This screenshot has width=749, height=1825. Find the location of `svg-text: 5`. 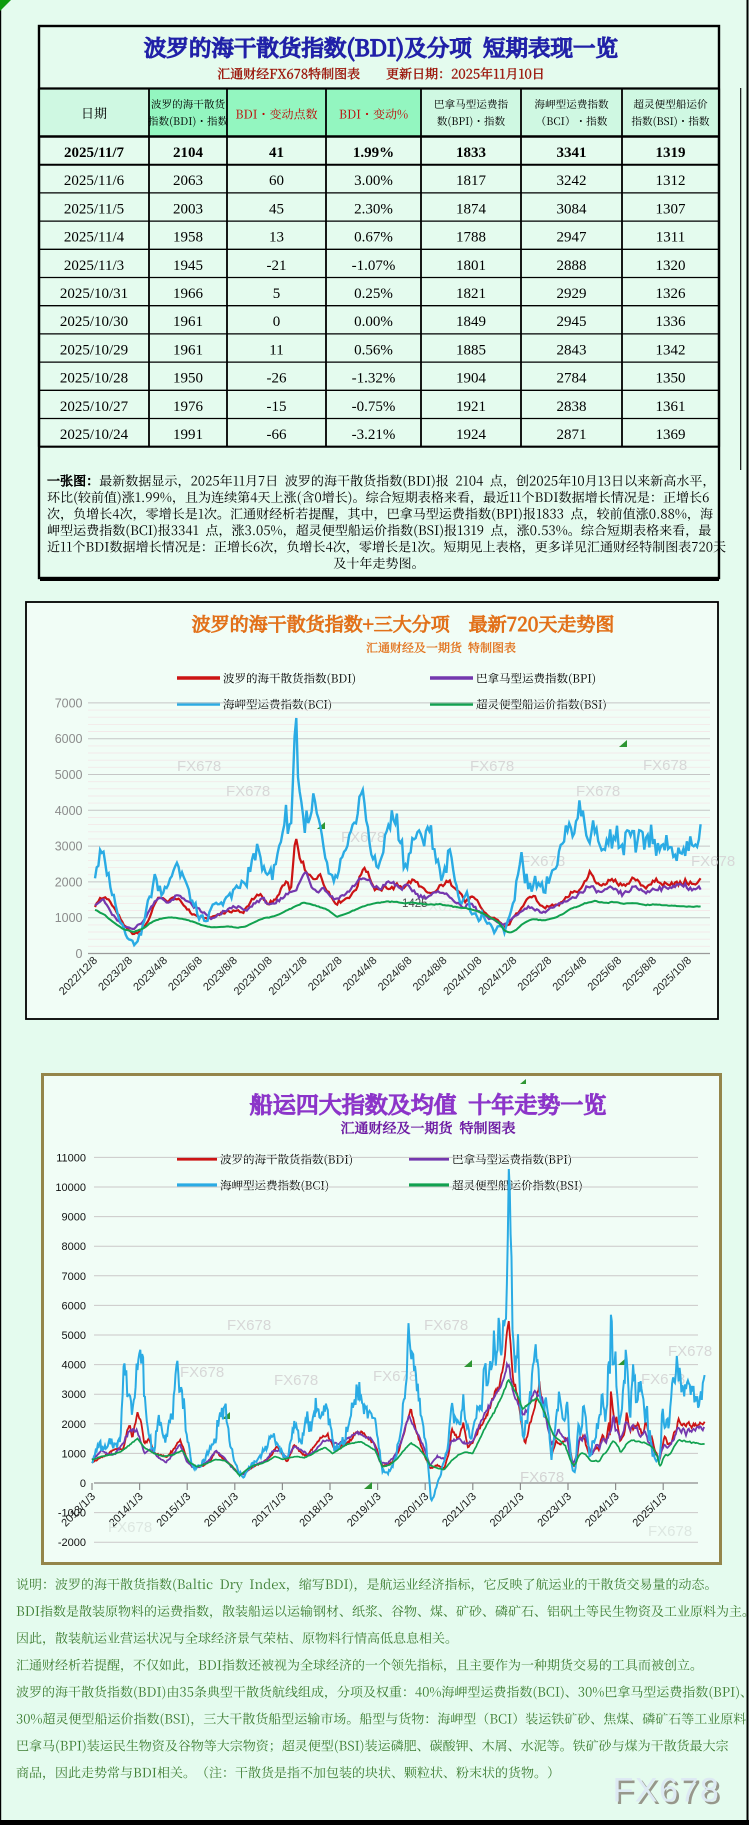

svg-text: 5 is located at coordinates (277, 294).